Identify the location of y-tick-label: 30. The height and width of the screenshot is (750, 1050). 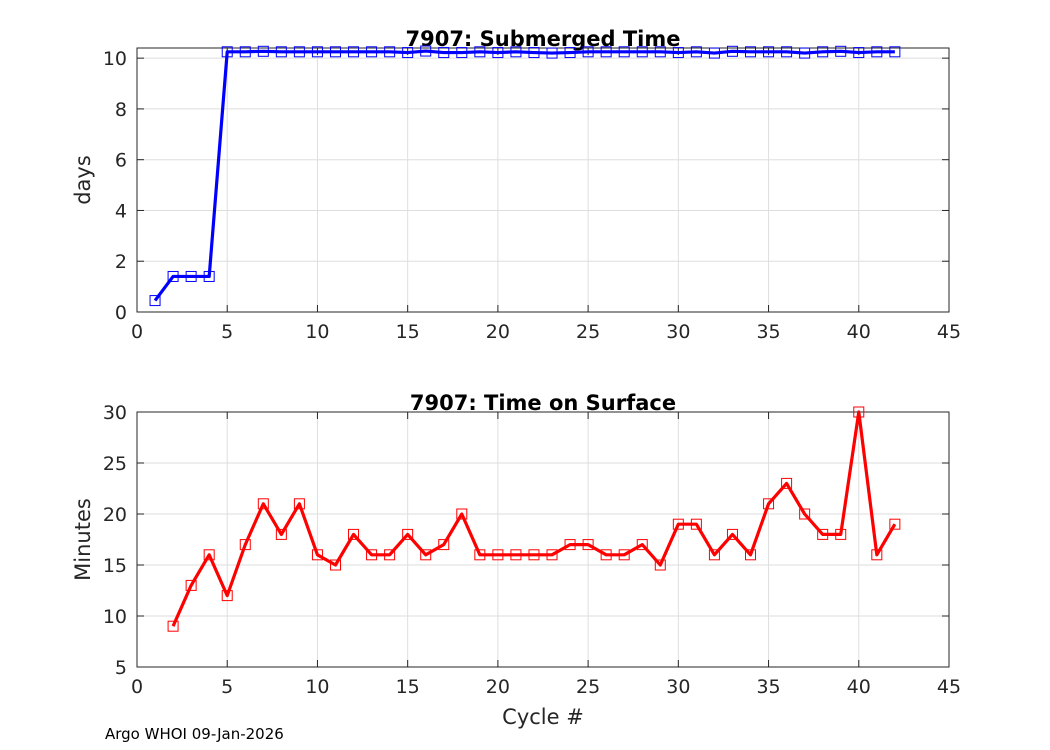
(115, 413).